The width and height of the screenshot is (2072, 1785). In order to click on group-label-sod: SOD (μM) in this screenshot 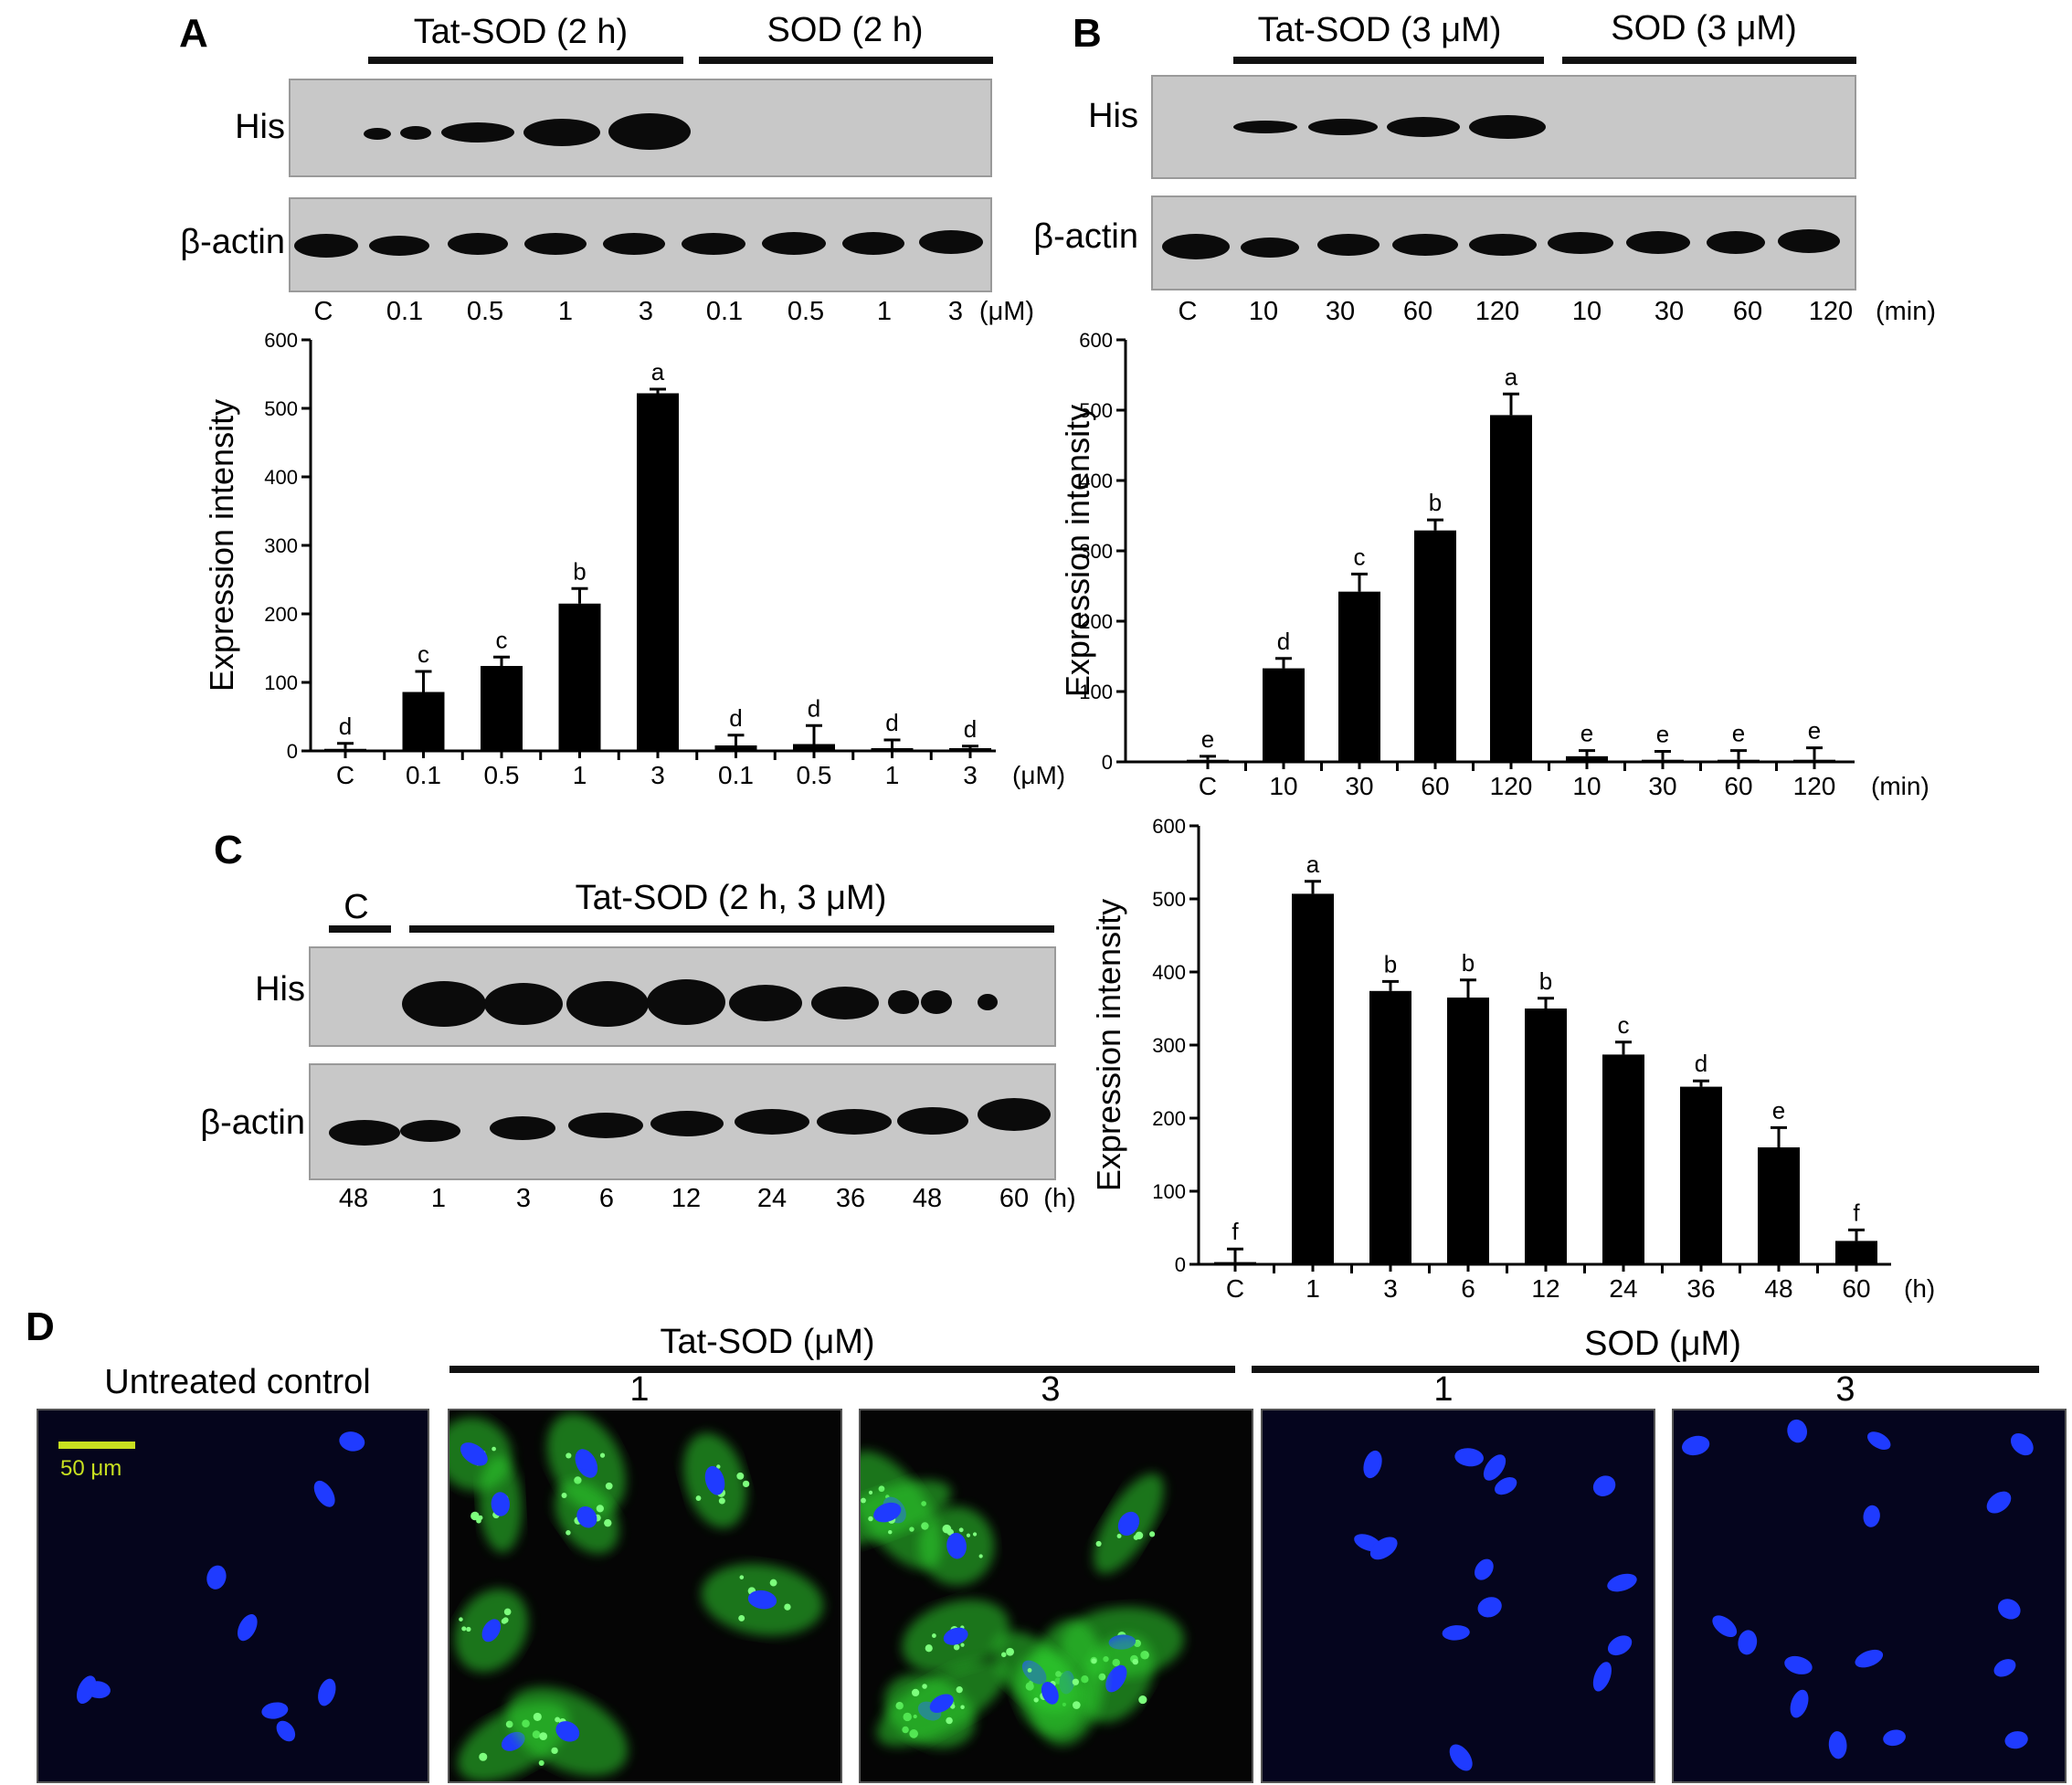, I will do `click(1662, 1344)`.